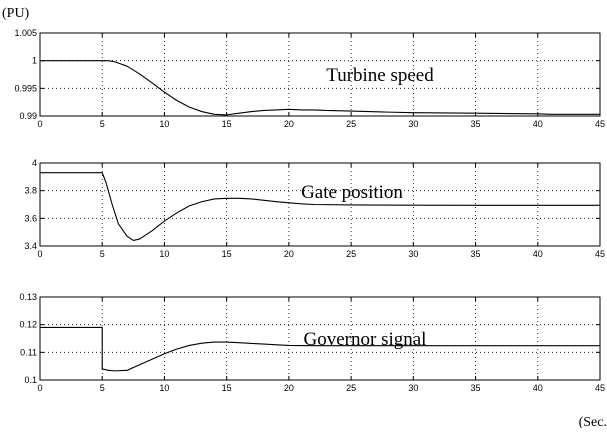  I want to click on x-unit-label: (Sec., so click(593, 421).